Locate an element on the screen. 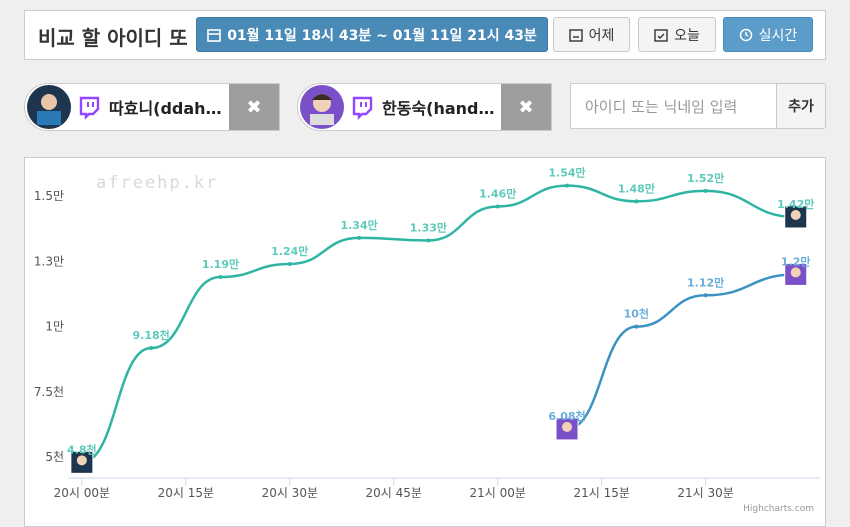 Image resolution: width=850 pixels, height=527 pixels. search-input: 아이디 또는 닉네임 입력 is located at coordinates (673, 106).